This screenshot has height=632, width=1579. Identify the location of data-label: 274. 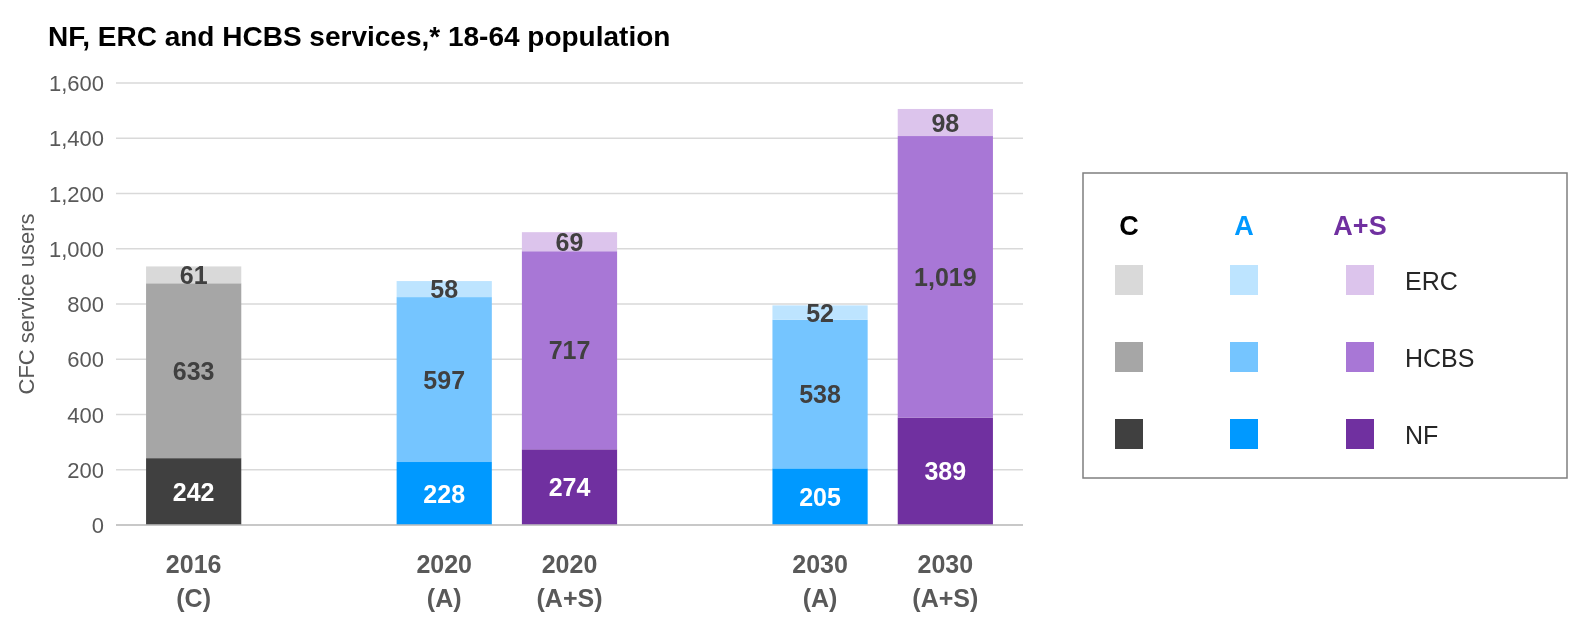
(569, 487).